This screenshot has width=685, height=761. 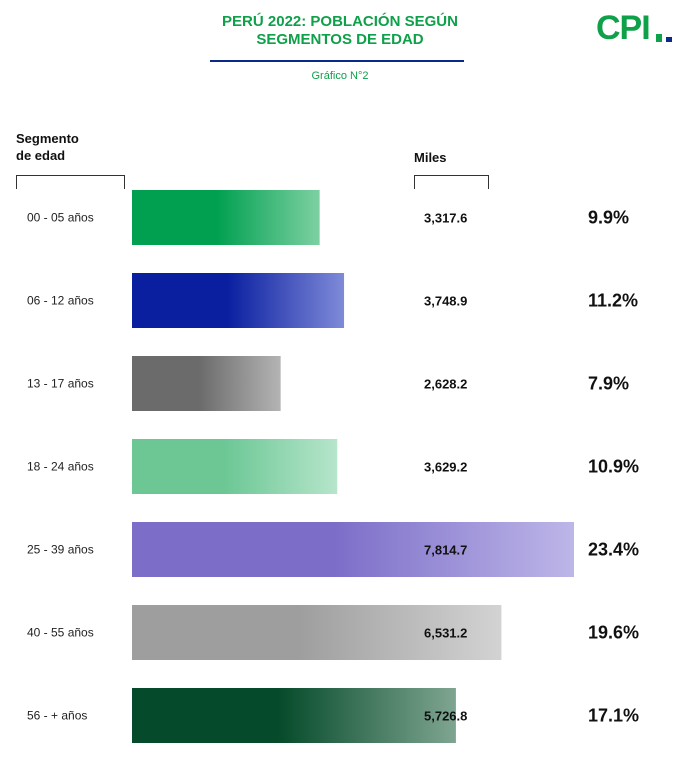 I want to click on category-label: 18 - 24 años, so click(x=60, y=467).